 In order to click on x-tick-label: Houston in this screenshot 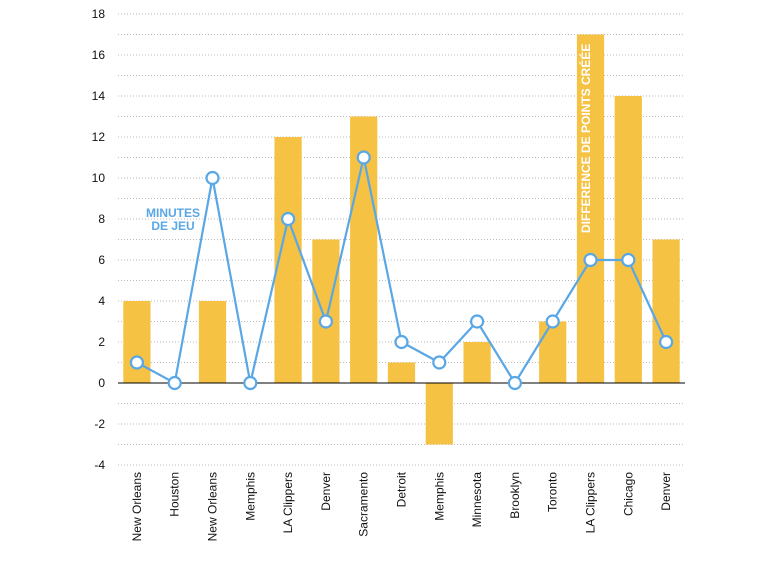, I will do `click(175, 494)`.